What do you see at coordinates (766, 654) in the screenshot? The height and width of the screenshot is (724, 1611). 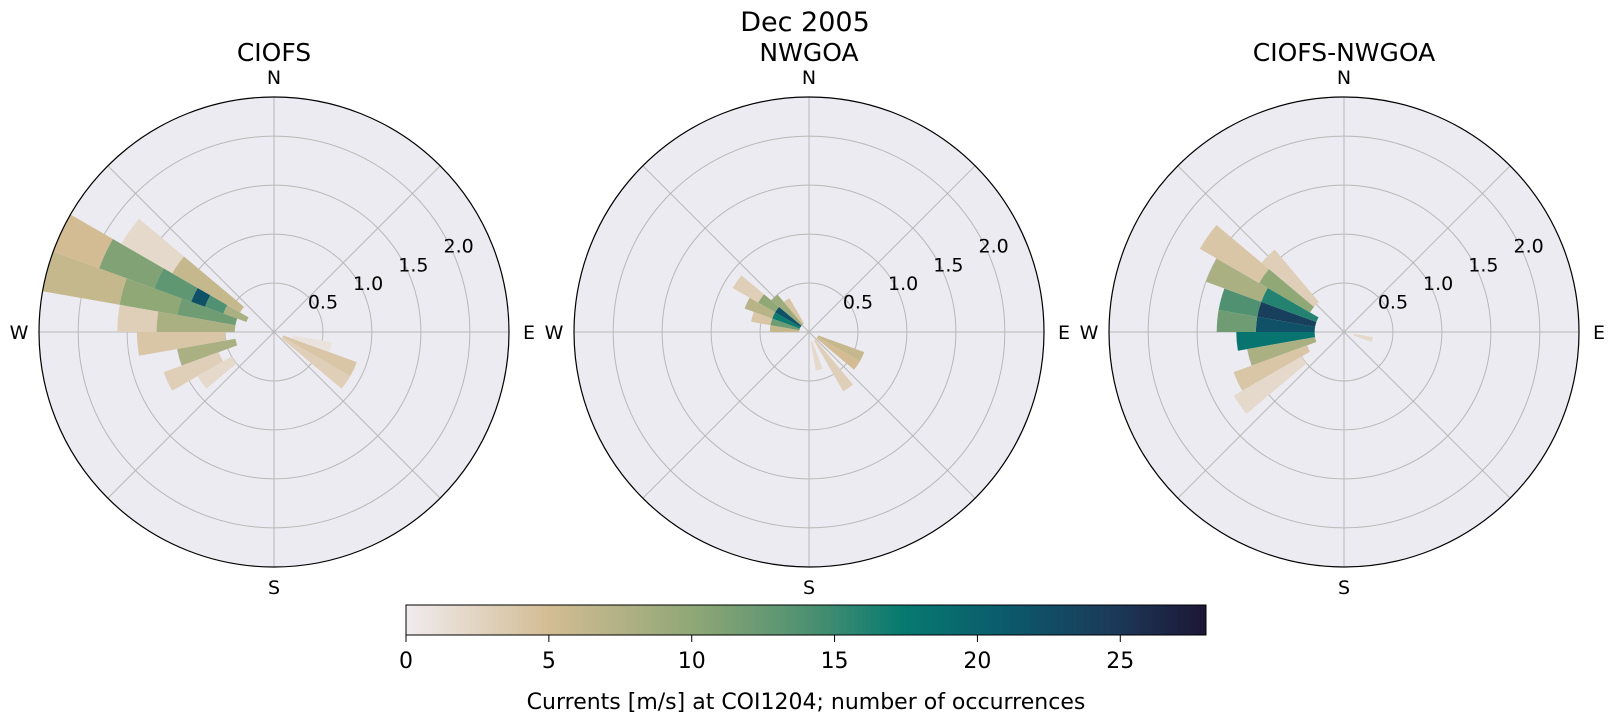 I see `colorbar-ticks: 0 5 10 15 20 25` at bounding box center [766, 654].